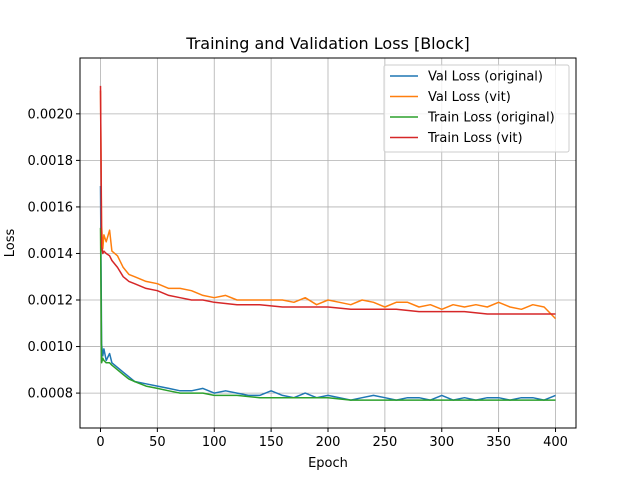 This screenshot has height=480, width=640. What do you see at coordinates (51, 161) in the screenshot?
I see `y-tick-label: 0.0018` at bounding box center [51, 161].